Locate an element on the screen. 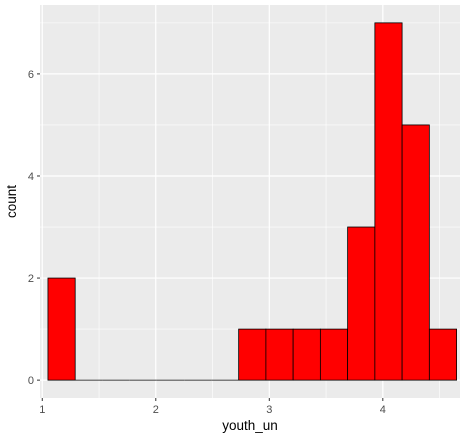  y-tick-label: 6 is located at coordinates (31, 75).